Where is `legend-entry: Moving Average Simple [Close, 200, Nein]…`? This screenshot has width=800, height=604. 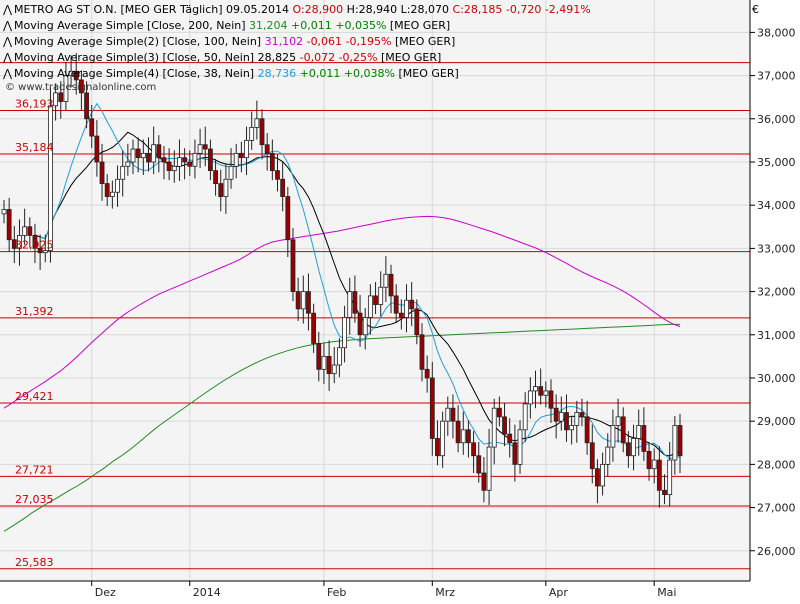 legend-entry: Moving Average Simple [Close, 200, Nein]… is located at coordinates (232, 25).